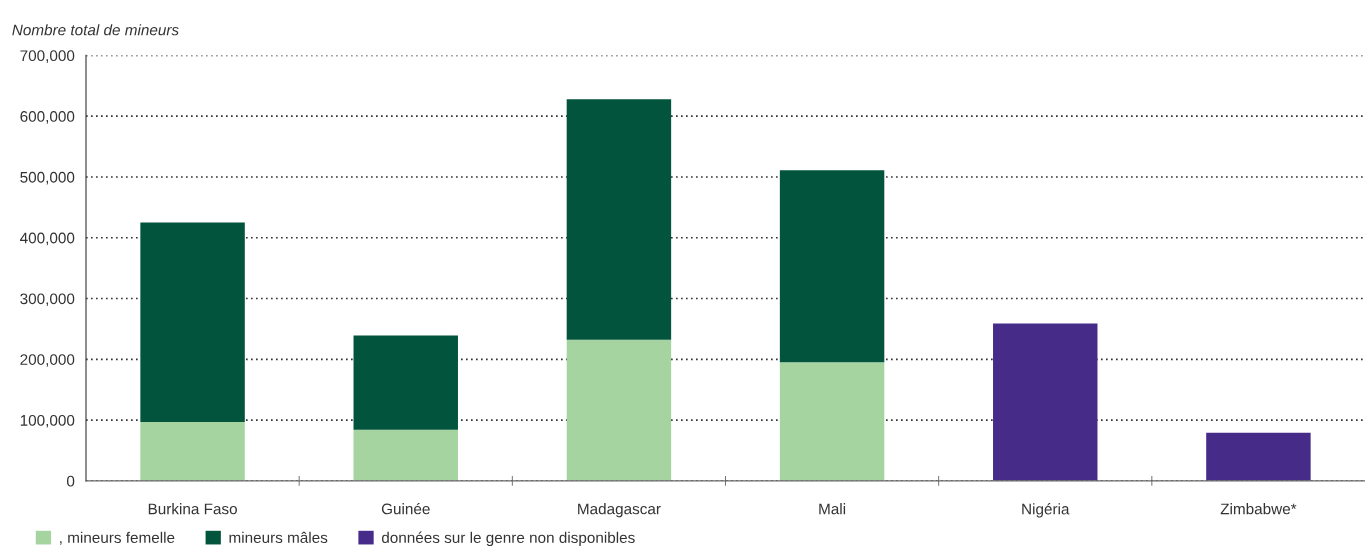 The height and width of the screenshot is (554, 1365). I want to click on x-tick-label: Mali, so click(832, 509).